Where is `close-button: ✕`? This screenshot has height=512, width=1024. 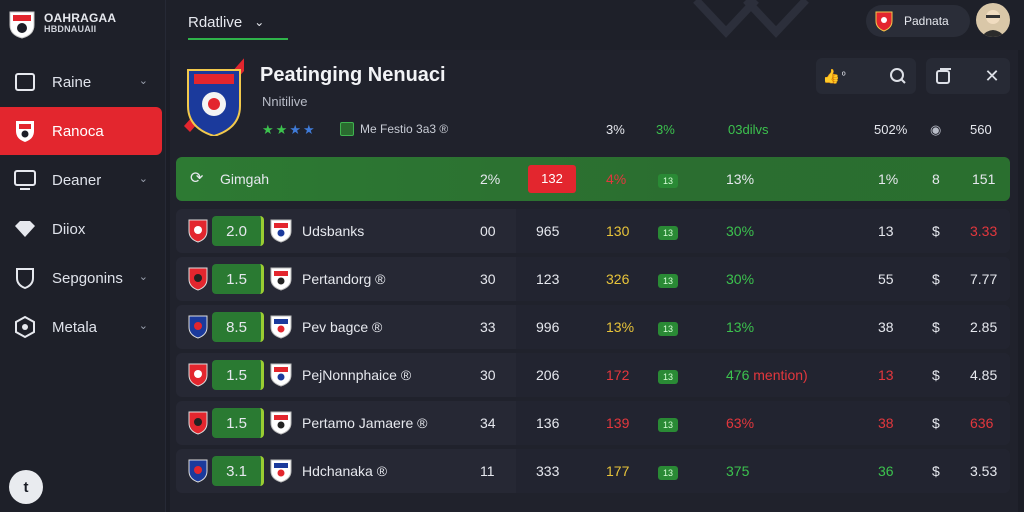 close-button: ✕ is located at coordinates (992, 76).